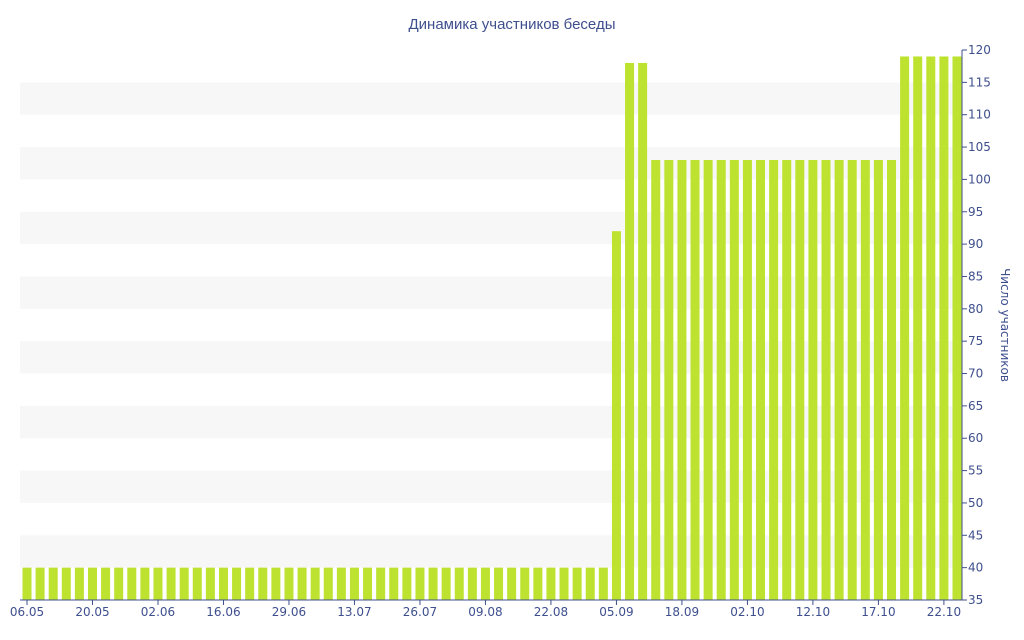  What do you see at coordinates (289, 612) in the screenshot?
I see `x-tick-label: 29.06` at bounding box center [289, 612].